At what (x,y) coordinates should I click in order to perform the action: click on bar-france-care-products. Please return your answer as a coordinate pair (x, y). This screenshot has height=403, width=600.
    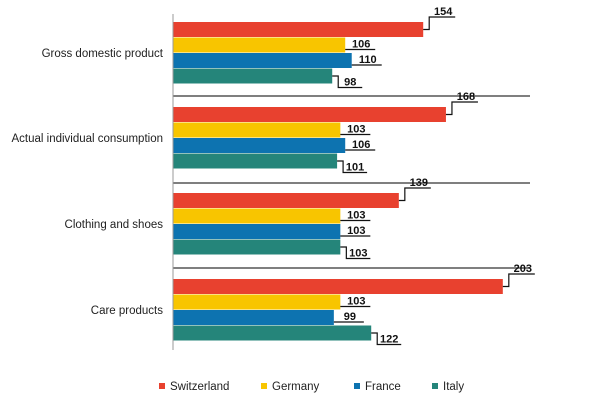
    Looking at the image, I should click on (253, 317).